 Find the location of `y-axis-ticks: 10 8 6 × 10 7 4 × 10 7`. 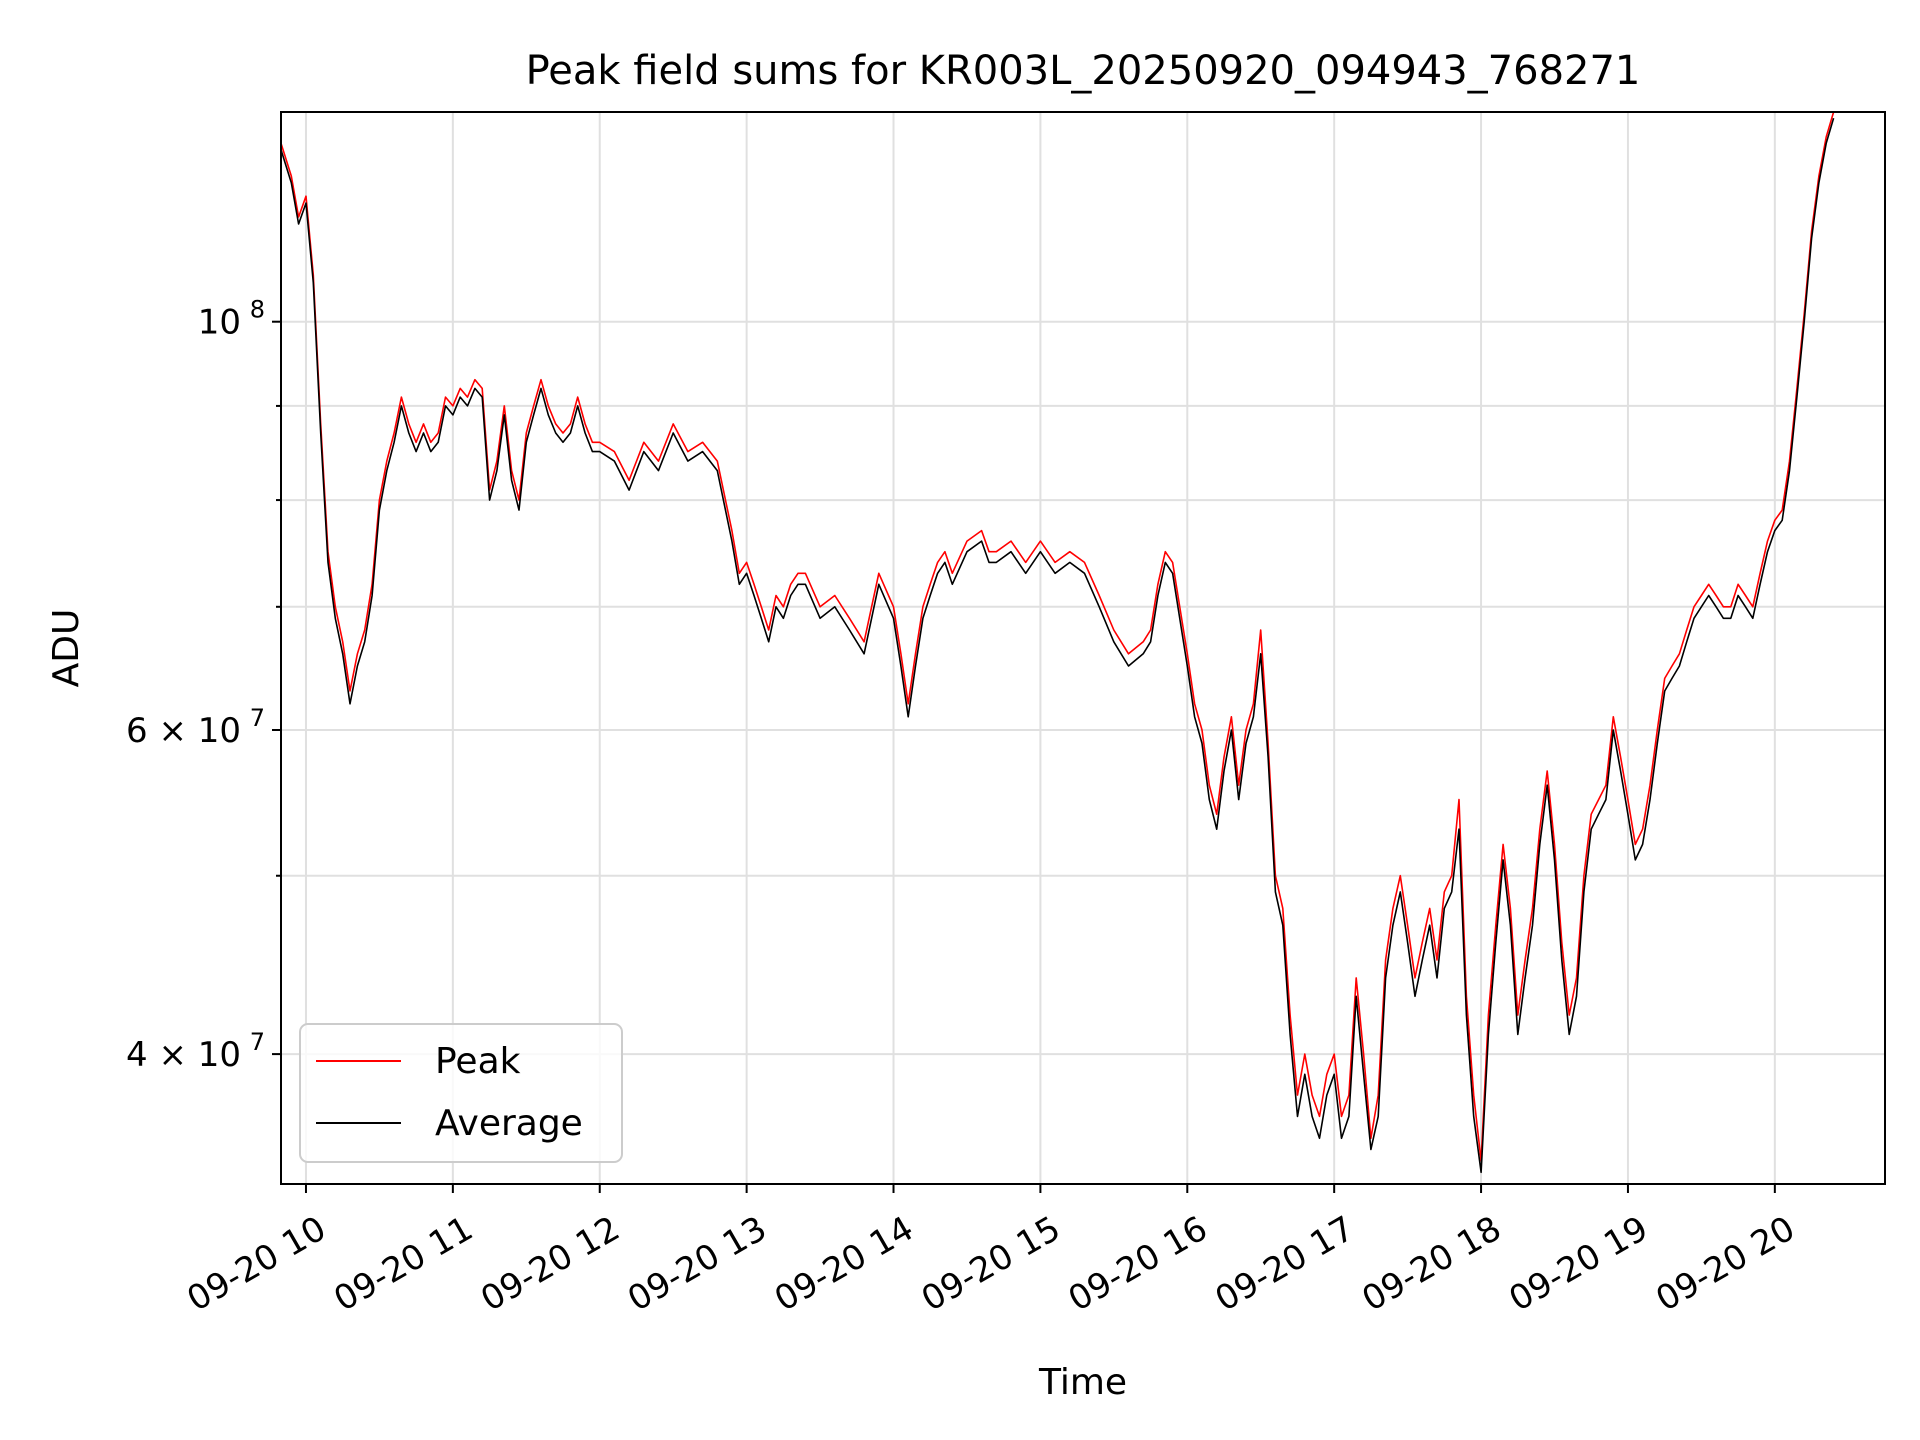

y-axis-ticks: 10 8 6 × 10 7 4 × 10 7 is located at coordinates (203, 685).